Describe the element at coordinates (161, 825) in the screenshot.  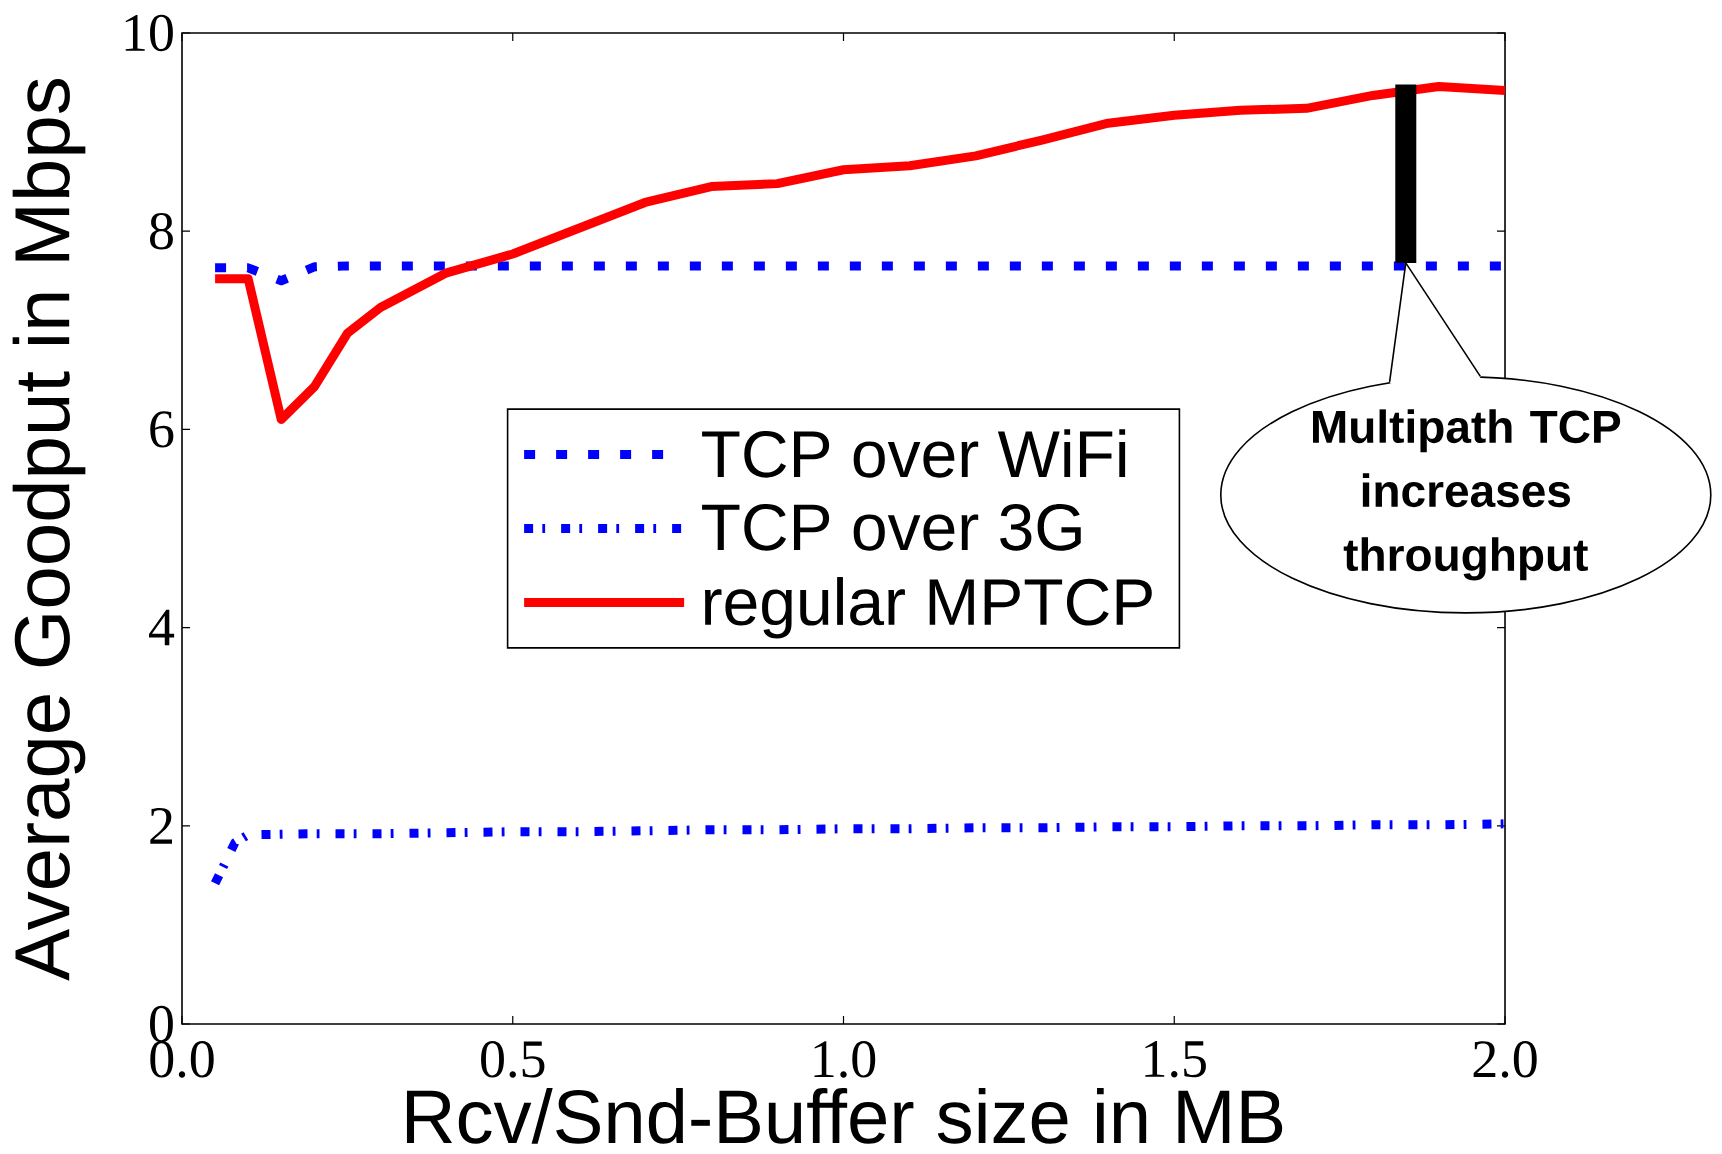
I see `y-tick-label: 2` at that location.